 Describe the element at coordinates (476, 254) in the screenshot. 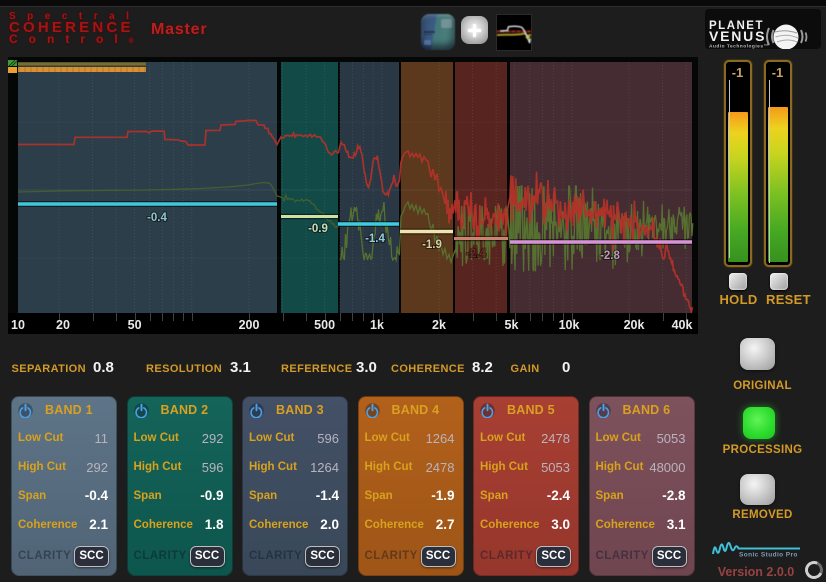

I see `svg-text: -2.4` at that location.